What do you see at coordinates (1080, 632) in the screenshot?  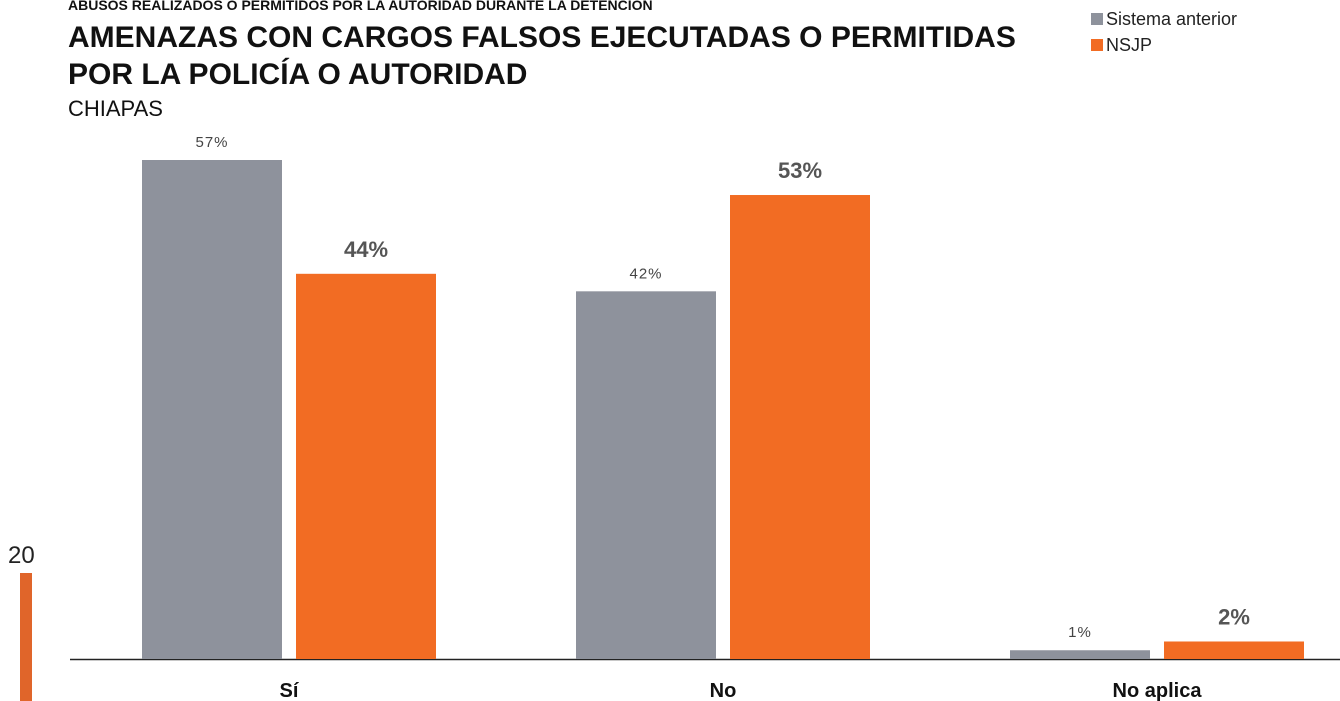 I see `value-label: 1%` at bounding box center [1080, 632].